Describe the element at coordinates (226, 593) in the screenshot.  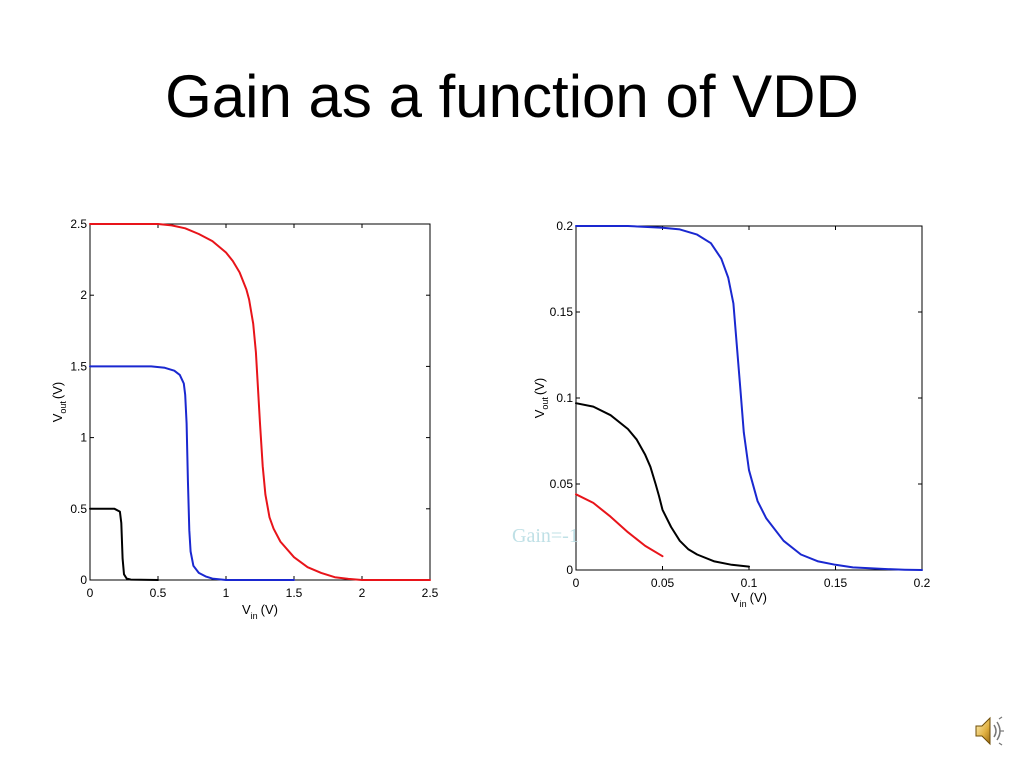
I see `left-xtick-label: 1` at that location.